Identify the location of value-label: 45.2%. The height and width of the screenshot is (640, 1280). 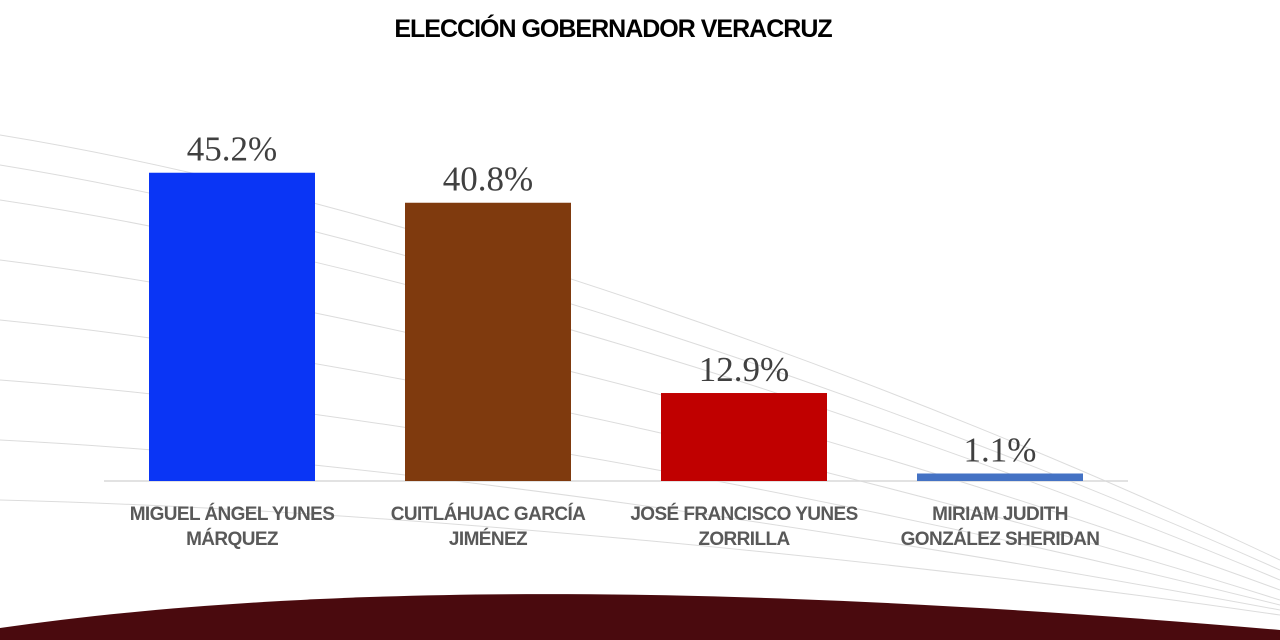
(232, 149).